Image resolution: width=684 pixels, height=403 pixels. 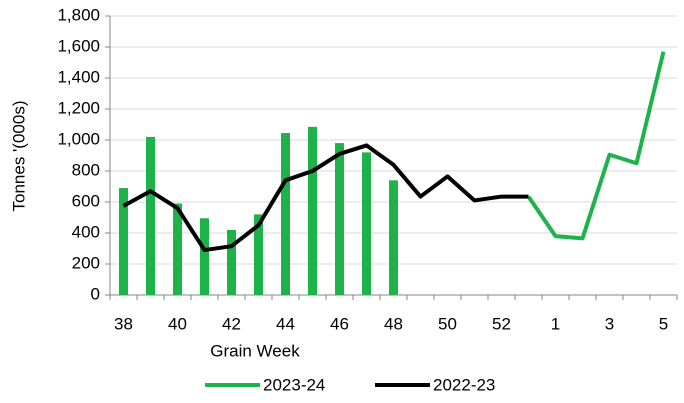 What do you see at coordinates (78, 45) in the screenshot?
I see `y-tick-label: 1,600` at bounding box center [78, 45].